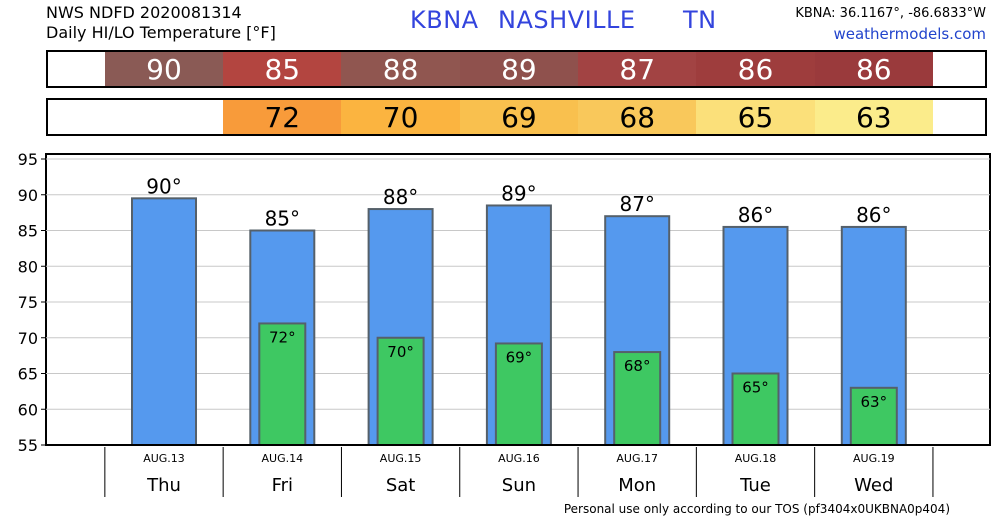 The image size is (1000, 520). What do you see at coordinates (164, 321) in the screenshot?
I see `high-temp-bar` at bounding box center [164, 321].